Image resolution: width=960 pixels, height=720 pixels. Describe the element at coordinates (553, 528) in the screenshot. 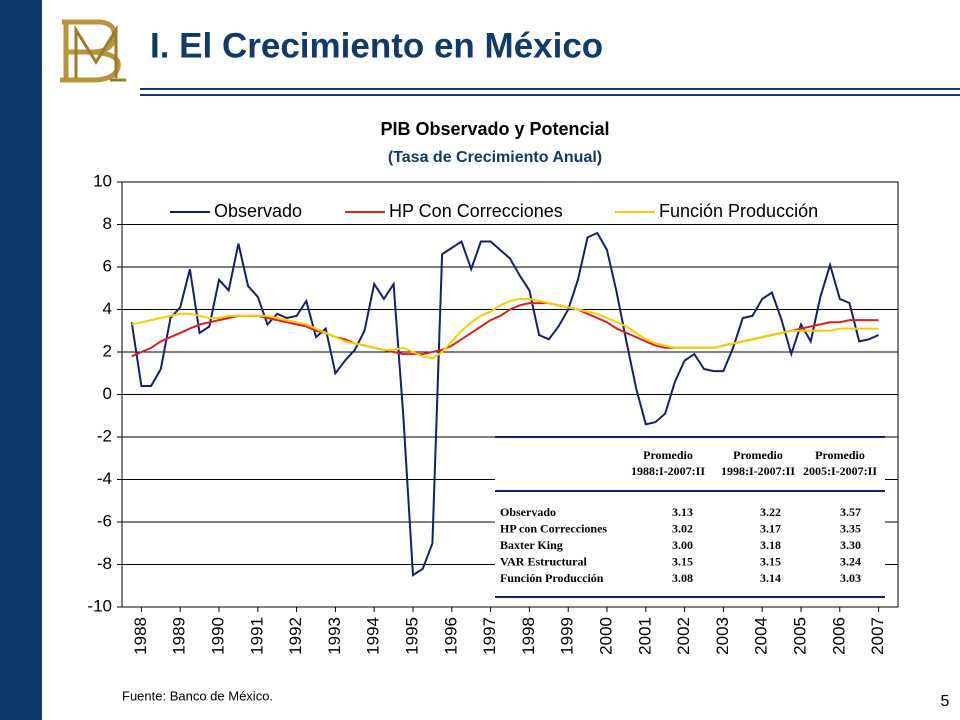

I see `table-row-label: HP con Correcciones` at that location.